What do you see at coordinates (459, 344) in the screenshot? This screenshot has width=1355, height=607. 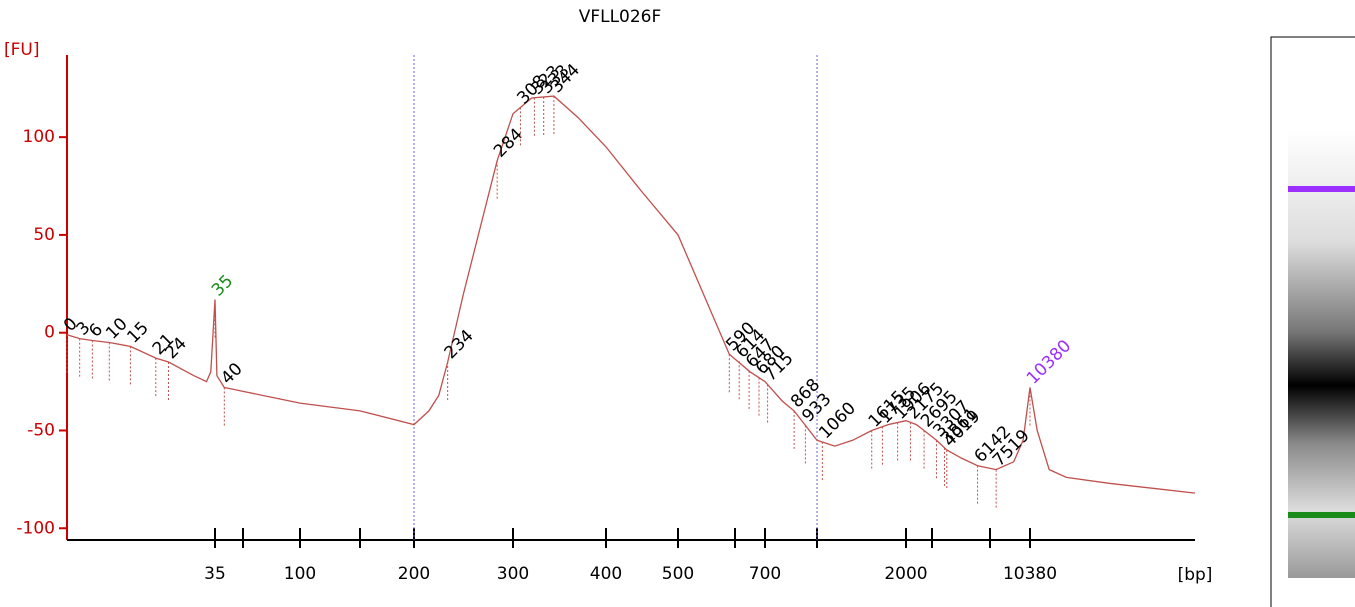 I see `peak-label: 234` at bounding box center [459, 344].